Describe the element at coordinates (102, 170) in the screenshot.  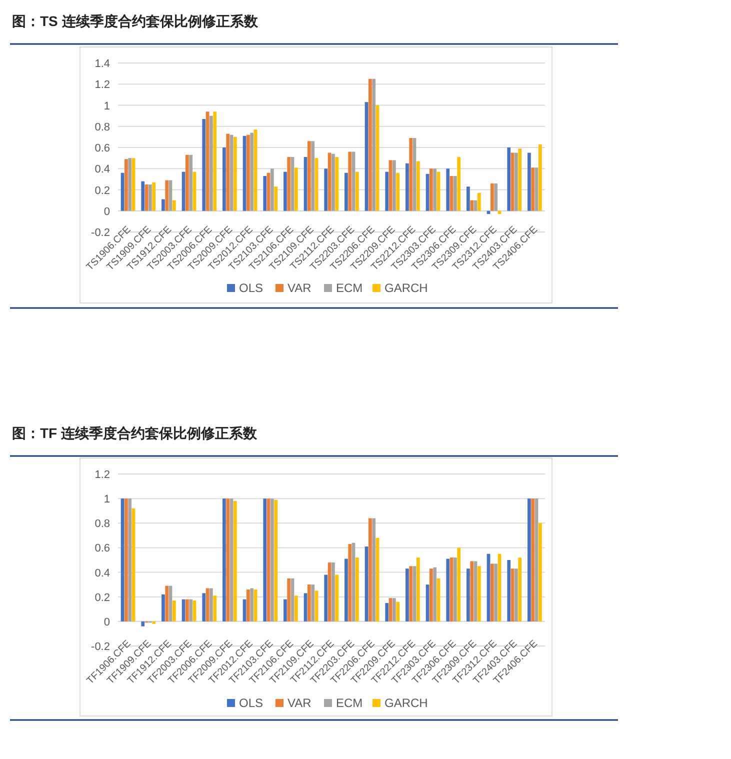
I see `y-tick-label: 0.4` at that location.